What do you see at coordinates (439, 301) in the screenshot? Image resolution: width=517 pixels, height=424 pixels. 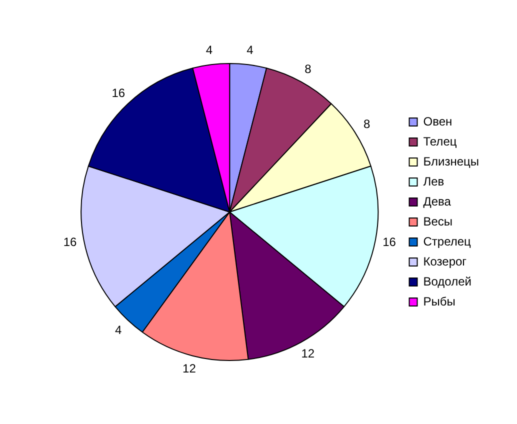 I see `legend-label: Рыбы` at bounding box center [439, 301].